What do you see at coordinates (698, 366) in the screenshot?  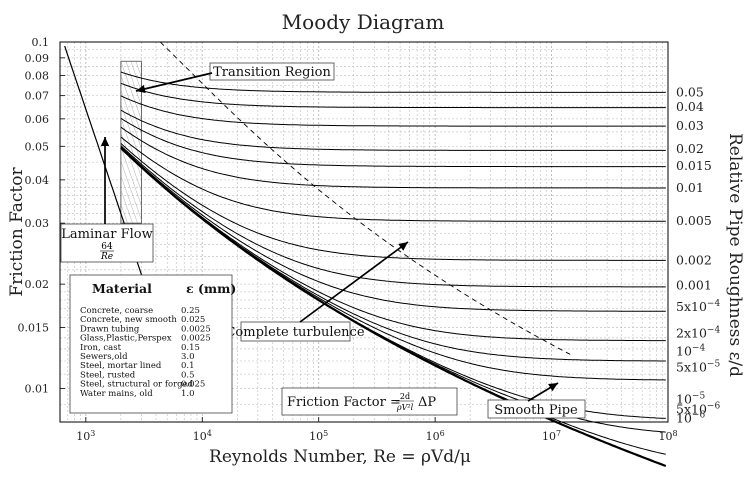 I see `roughness-label: 5x10⁻⁵` at bounding box center [698, 366].